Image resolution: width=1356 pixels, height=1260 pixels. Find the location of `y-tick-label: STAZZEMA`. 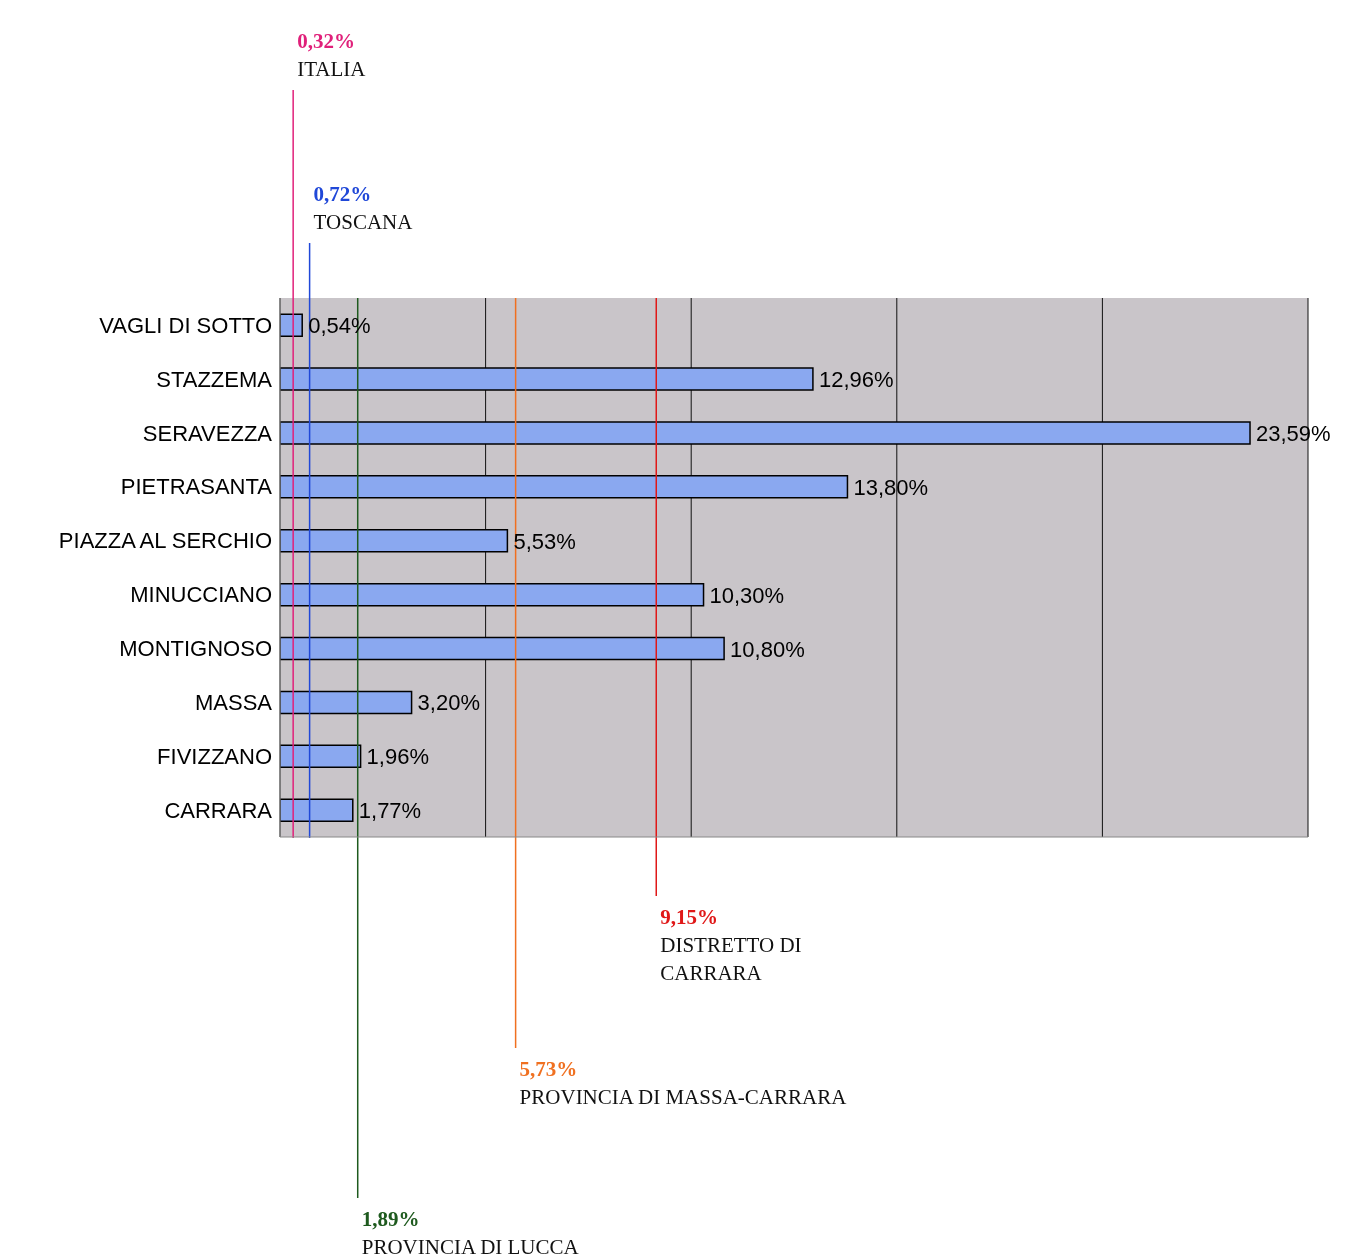

y-tick-label: STAZZEMA is located at coordinates (214, 379).